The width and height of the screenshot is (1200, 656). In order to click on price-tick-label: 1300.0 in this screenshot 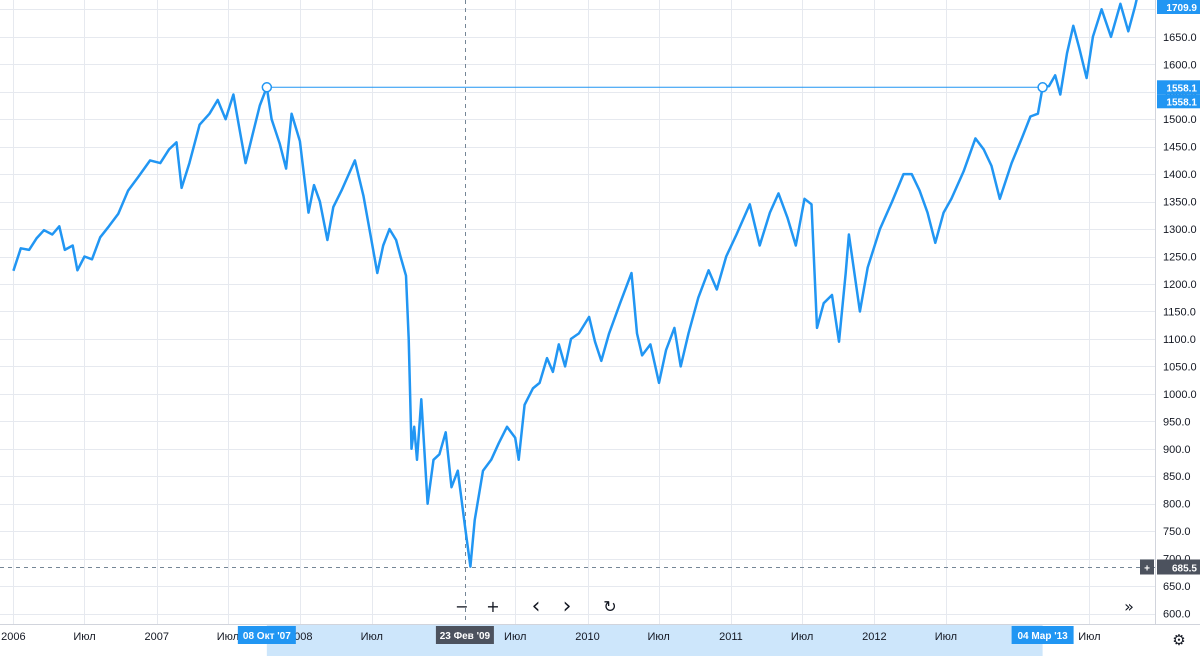, I will do `click(1180, 230)`.